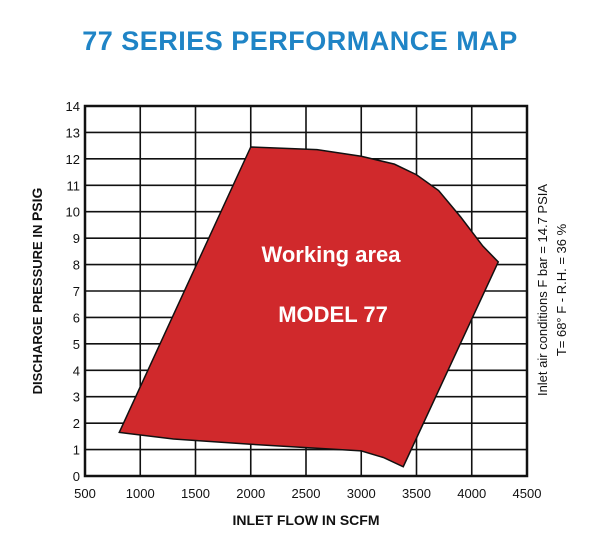  What do you see at coordinates (76, 450) in the screenshot?
I see `y-tick-label: 1` at bounding box center [76, 450].